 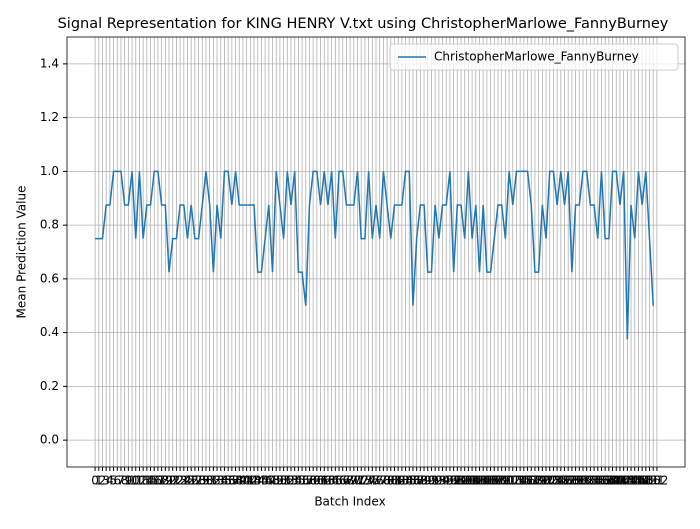 I want to click on x-tick-label: 15, so click(x=150, y=481).